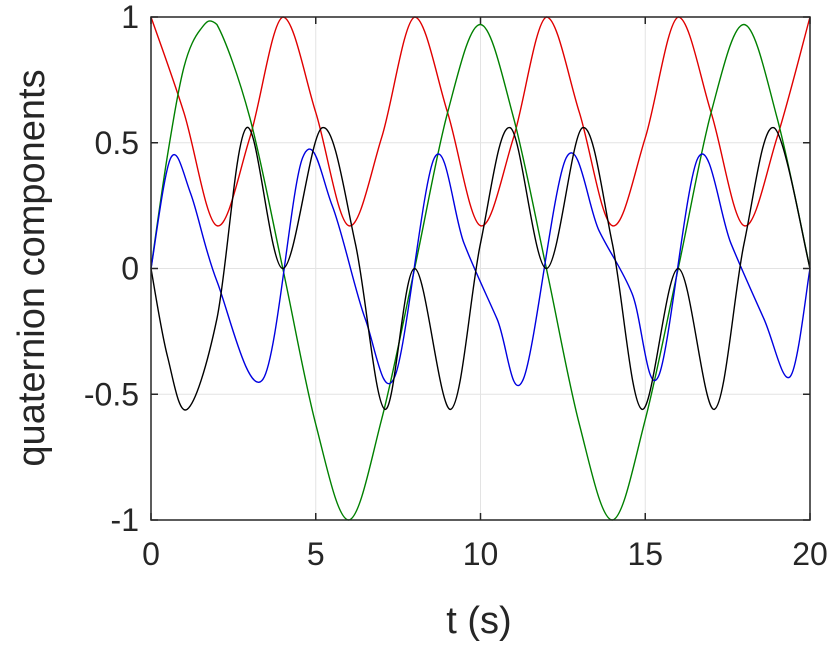 Image resolution: width=830 pixels, height=647 pixels. What do you see at coordinates (478, 621) in the screenshot?
I see `x-axis-label: t (s)` at bounding box center [478, 621].